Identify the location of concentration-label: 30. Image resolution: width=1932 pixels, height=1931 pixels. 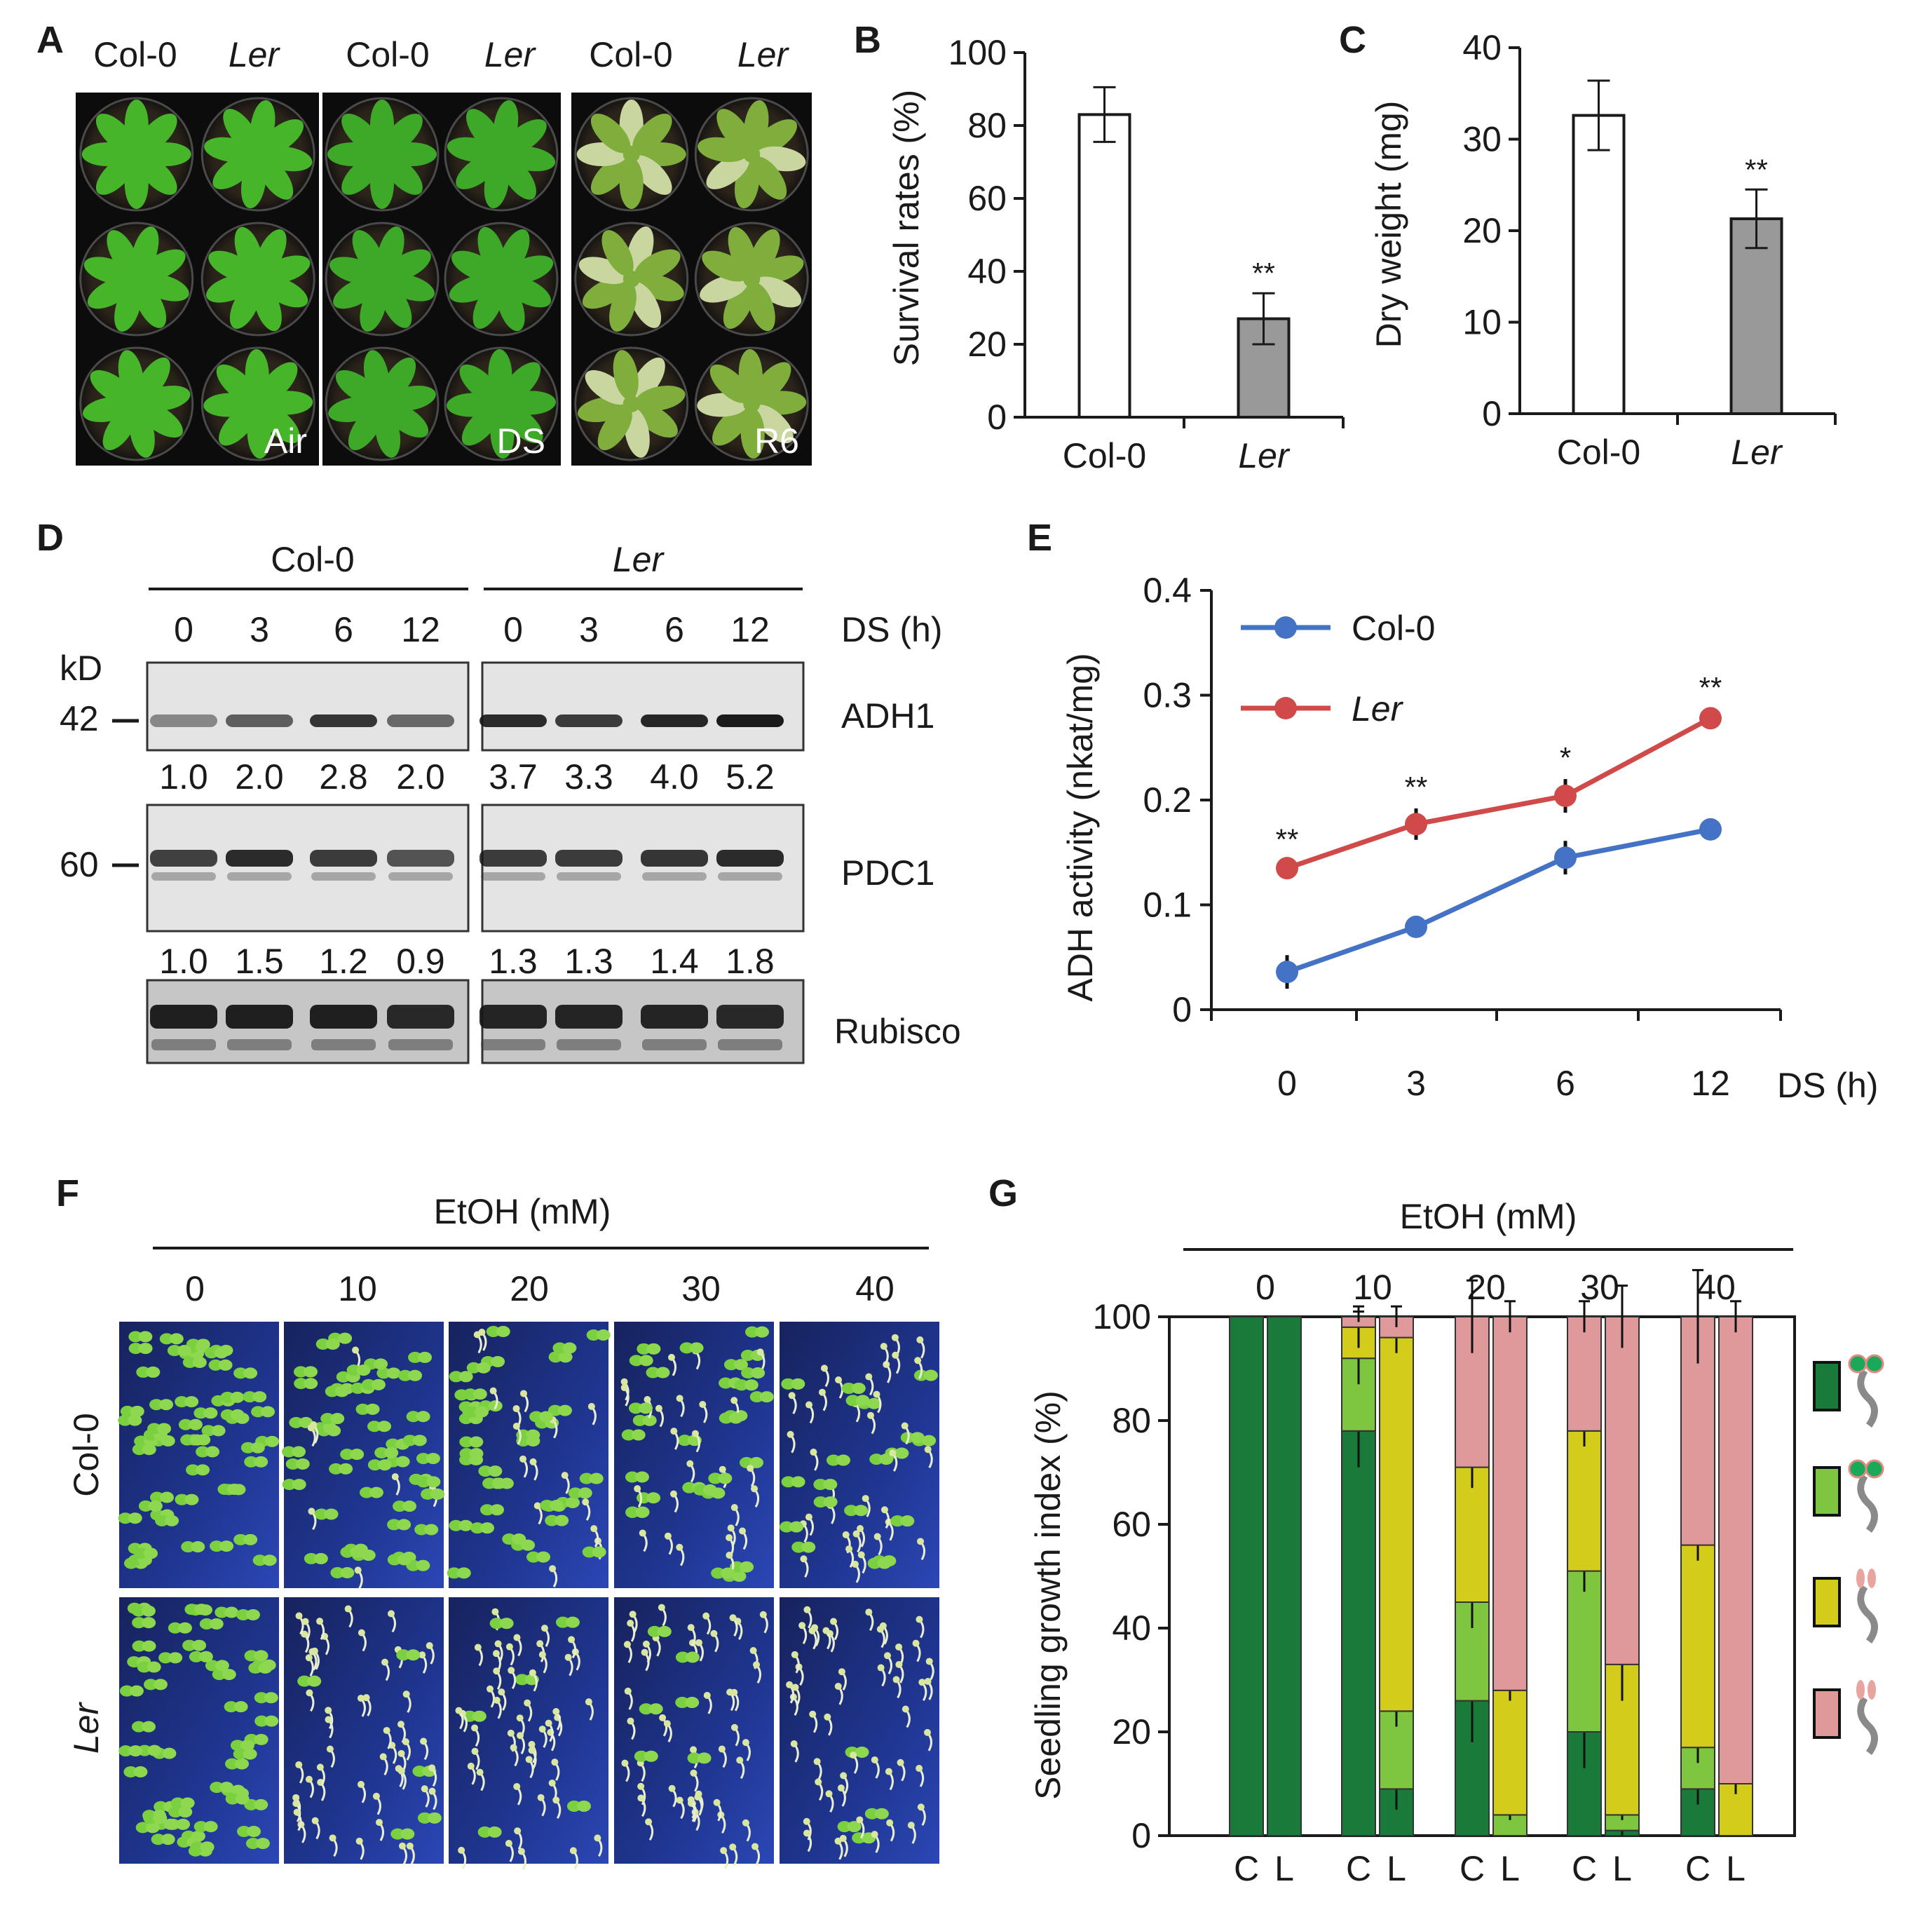
(701, 1288).